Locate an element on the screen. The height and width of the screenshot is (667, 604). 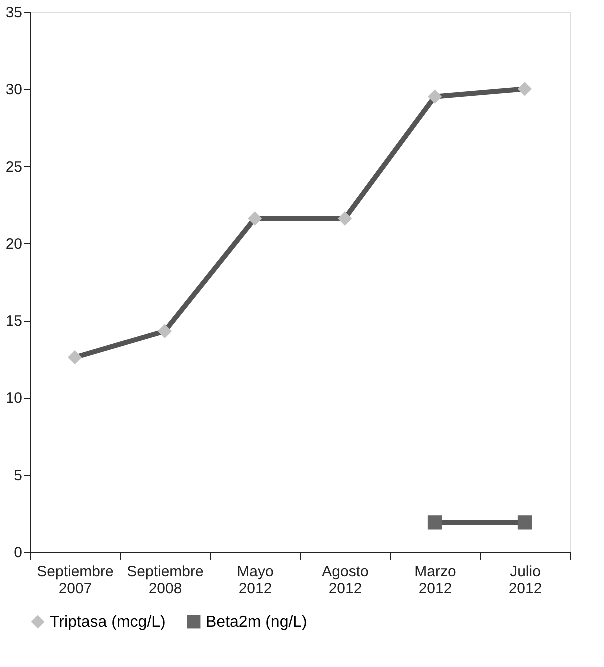
legend-label: Triptasa (mcg/L) is located at coordinates (108, 622).